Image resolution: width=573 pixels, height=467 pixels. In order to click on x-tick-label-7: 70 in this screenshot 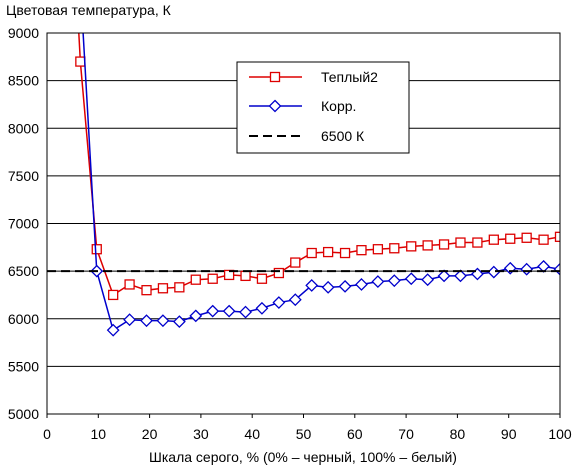, I will do `click(406, 434)`.